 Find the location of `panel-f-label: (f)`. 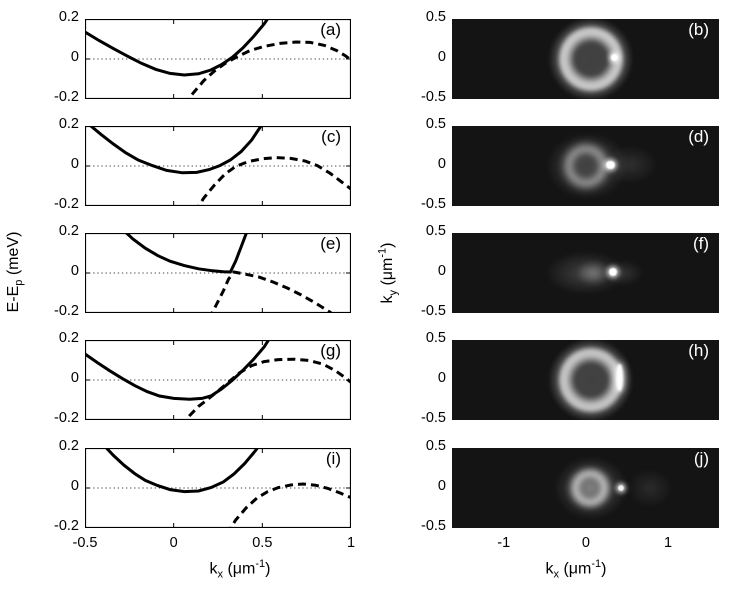

panel-f-label: (f) is located at coordinates (700, 243).